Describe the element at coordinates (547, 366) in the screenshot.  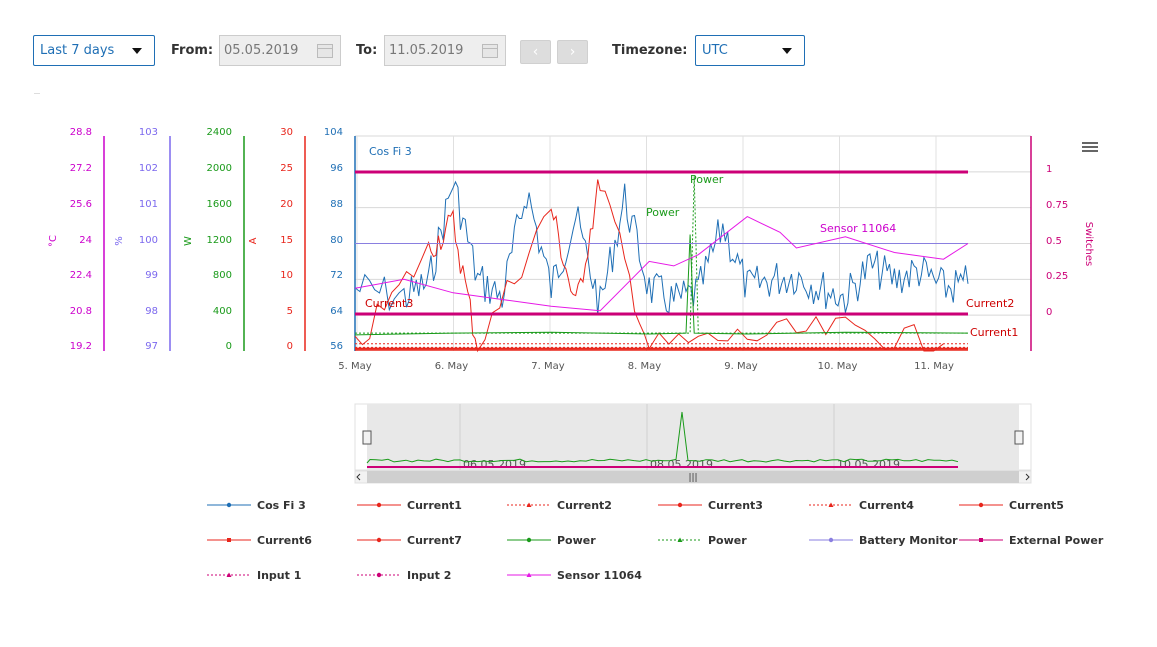
I see `x-tick-label: 7. May` at that location.